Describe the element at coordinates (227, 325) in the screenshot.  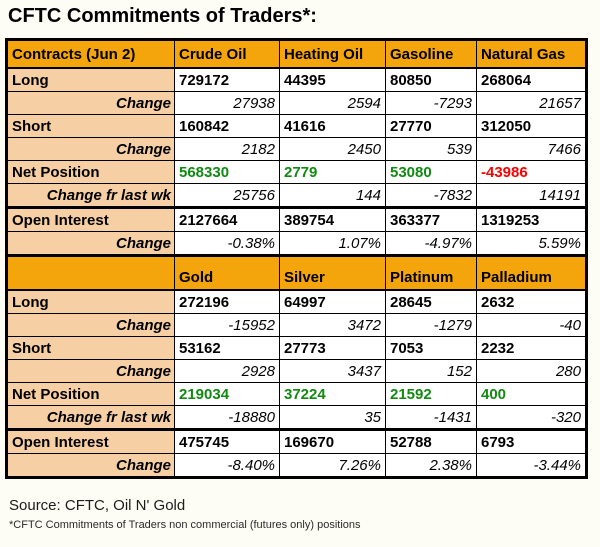
I see `cell-value: -15952` at that location.